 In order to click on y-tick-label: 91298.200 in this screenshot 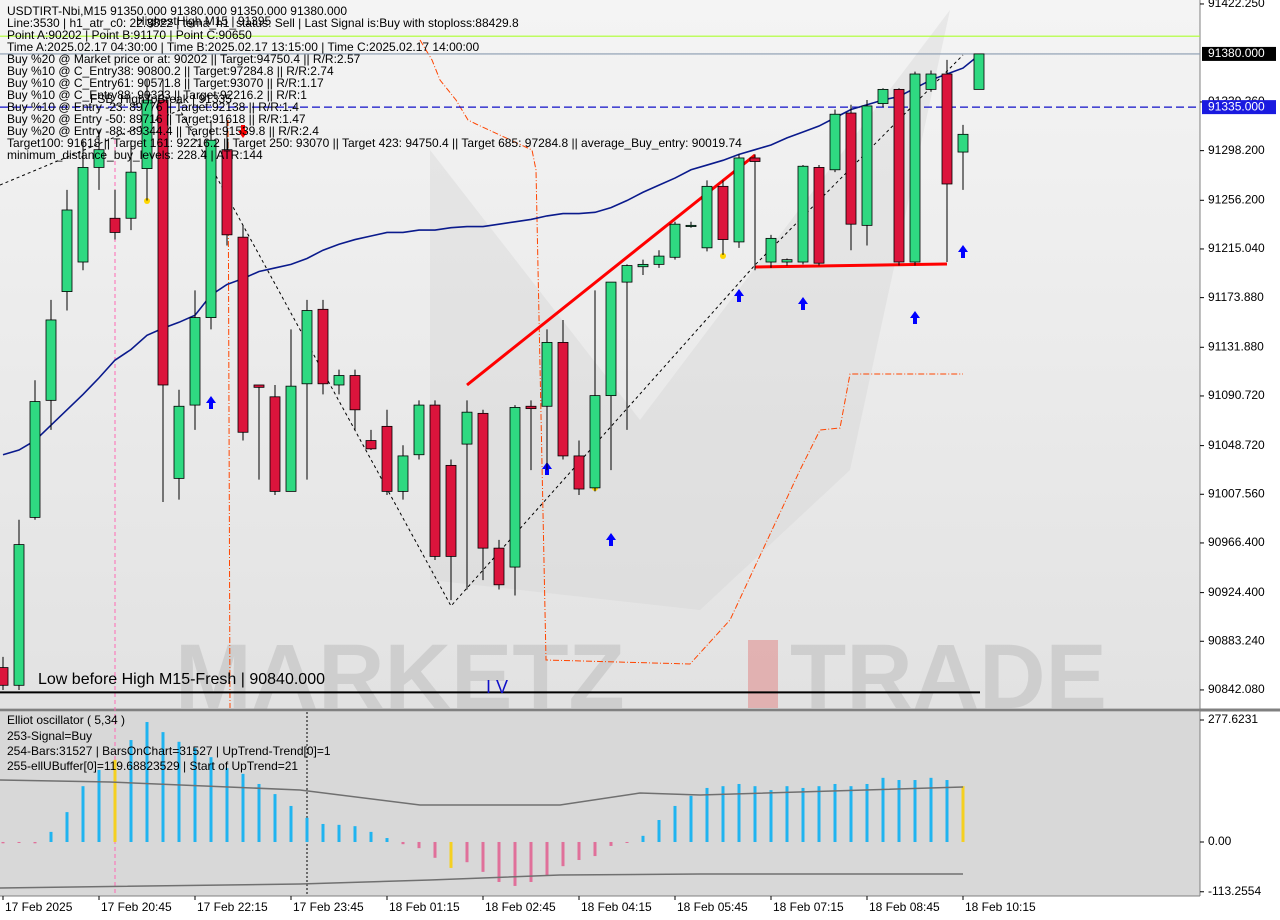, I will do `click(1236, 150)`.